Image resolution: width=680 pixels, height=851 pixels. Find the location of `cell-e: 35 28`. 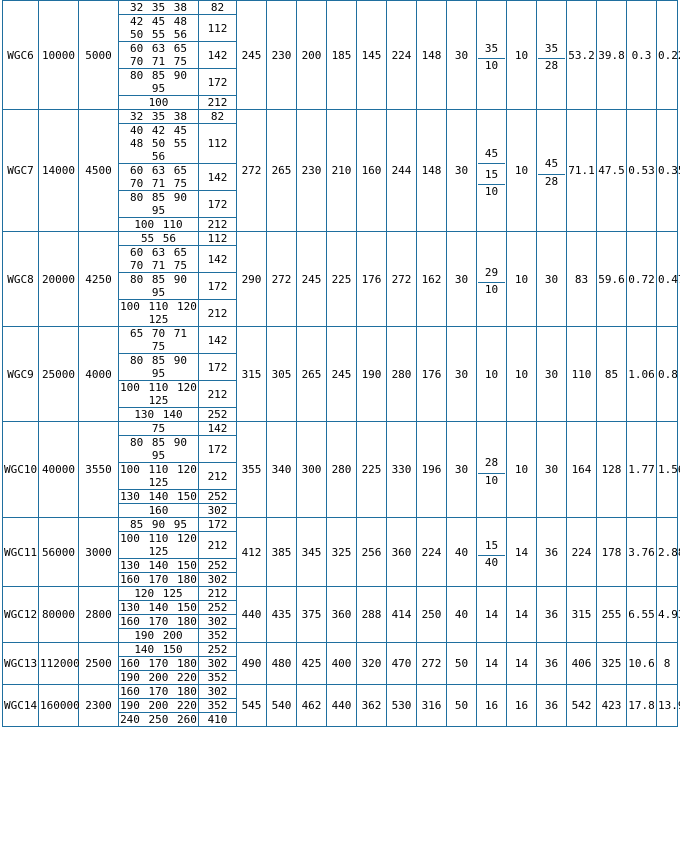

cell-e: 35 28 is located at coordinates (551, 55).